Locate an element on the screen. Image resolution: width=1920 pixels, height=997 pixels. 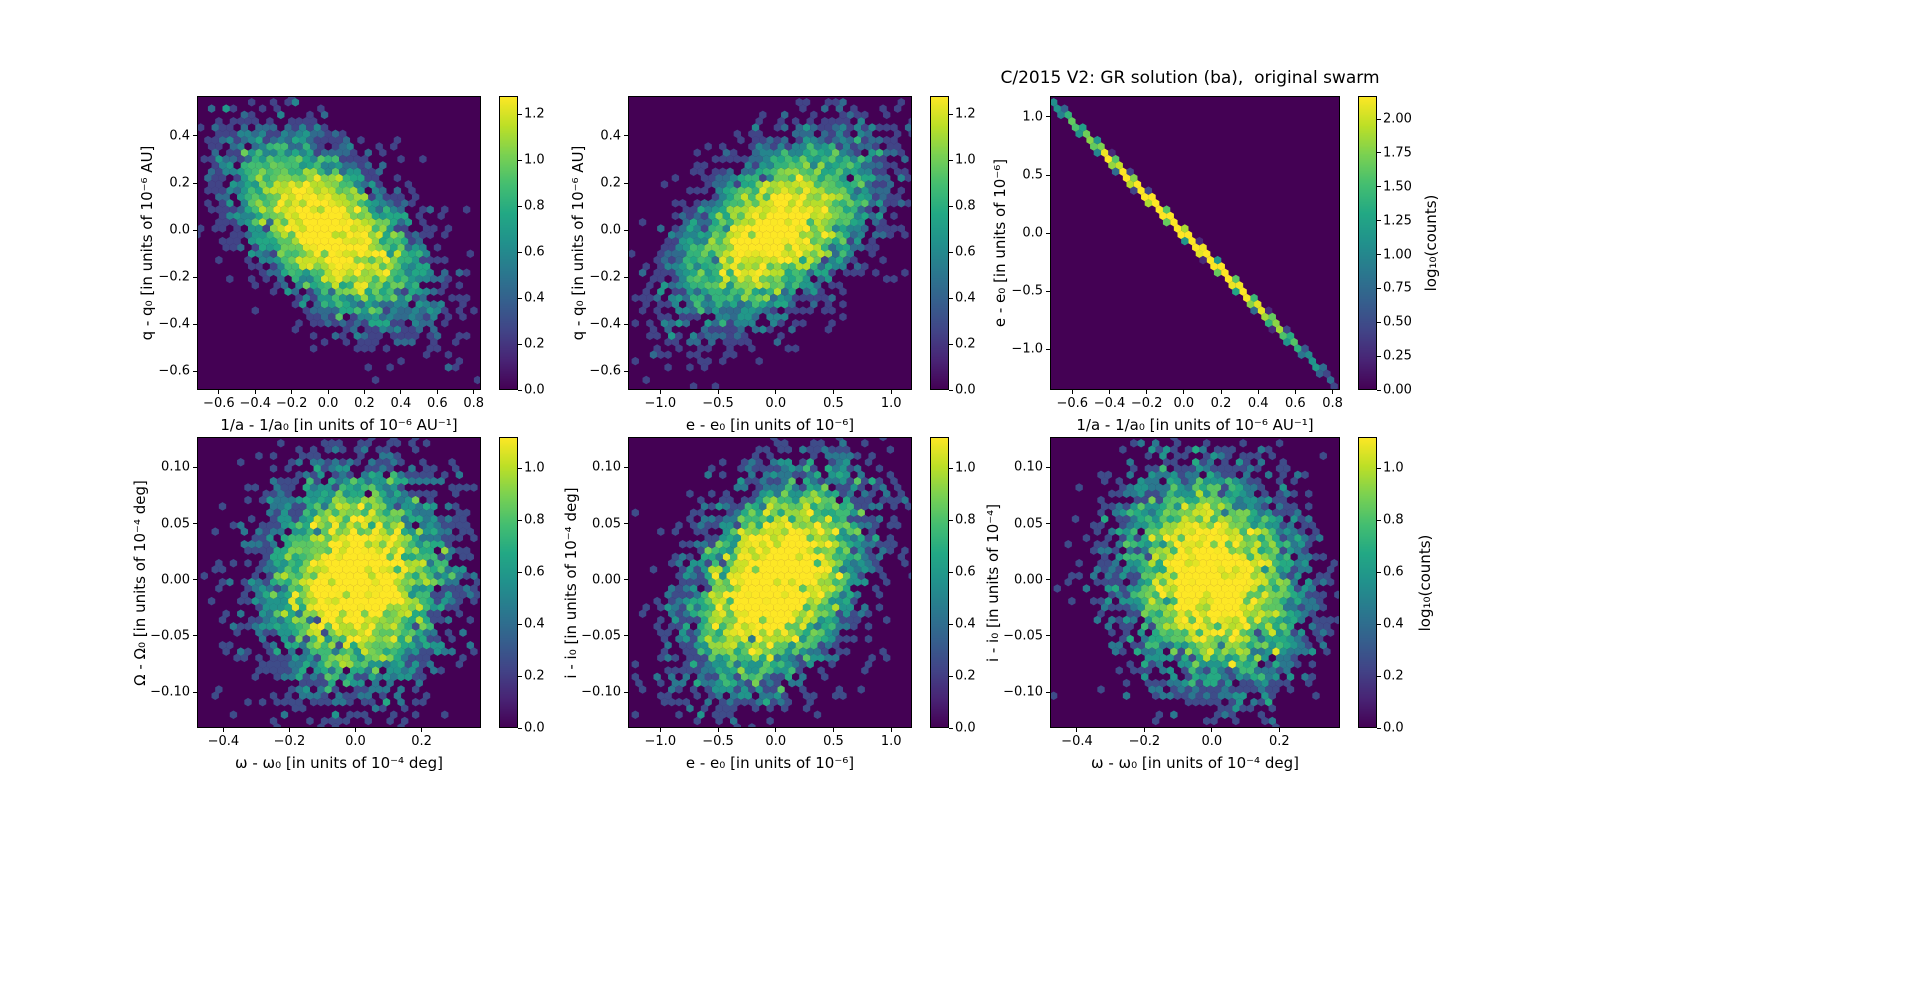
x-axis-label: 1/a - 1/a₀ [in units of 10⁻⁶ AU⁻¹] is located at coordinates (339, 425).